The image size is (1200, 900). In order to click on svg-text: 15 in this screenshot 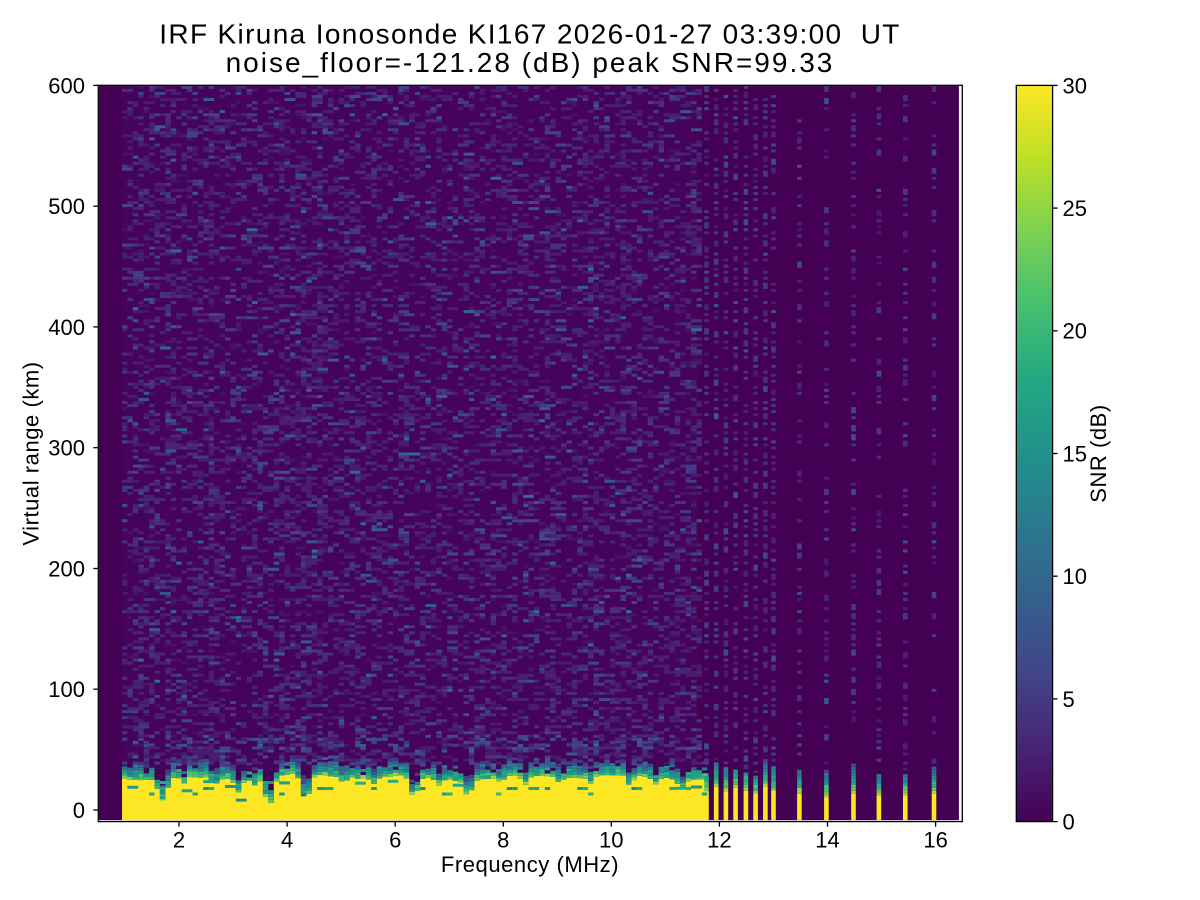, I will do `click(1075, 453)`.